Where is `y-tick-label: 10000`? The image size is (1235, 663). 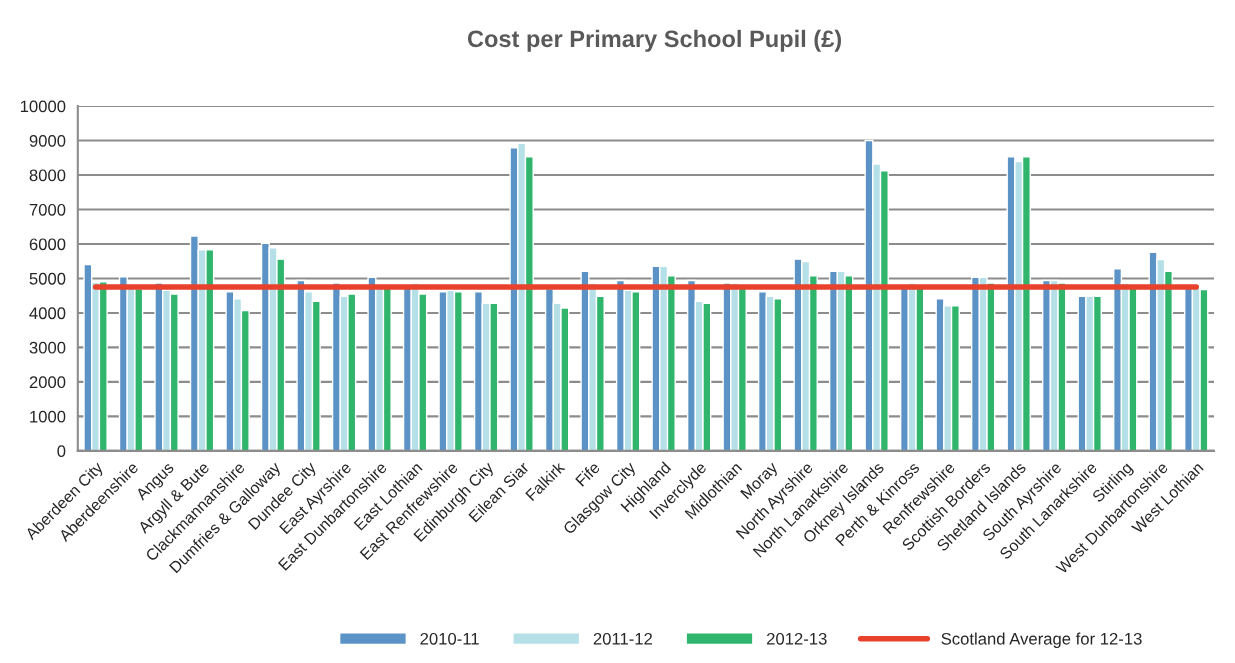 y-tick-label: 10000 is located at coordinates (43, 106).